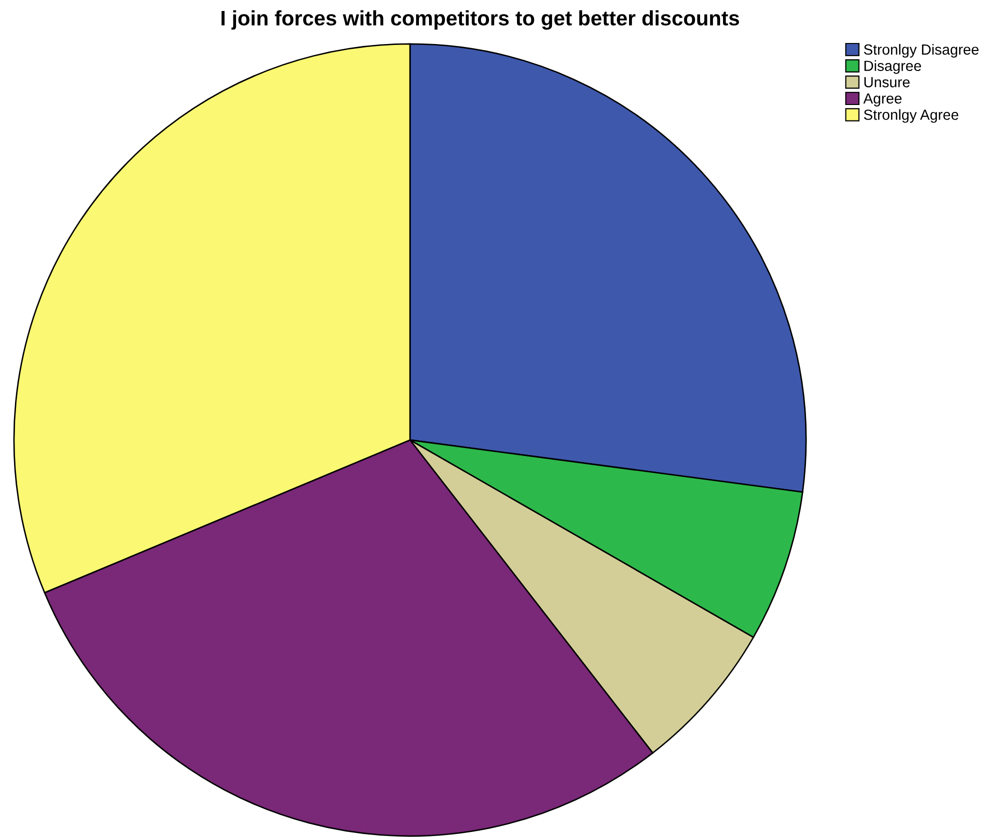  What do you see at coordinates (911, 116) in the screenshot?
I see `legend-label: Stronlgy Agree` at bounding box center [911, 116].